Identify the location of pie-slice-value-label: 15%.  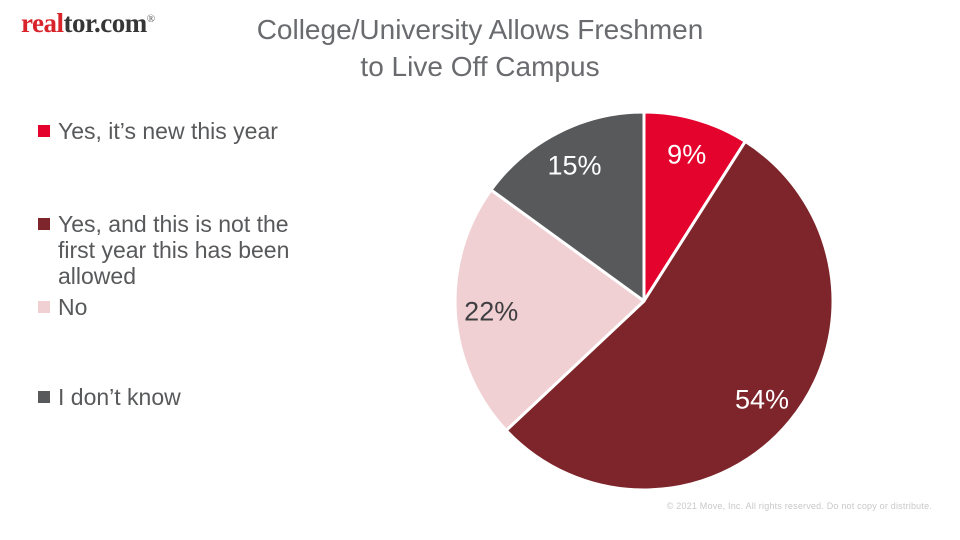
(574, 165).